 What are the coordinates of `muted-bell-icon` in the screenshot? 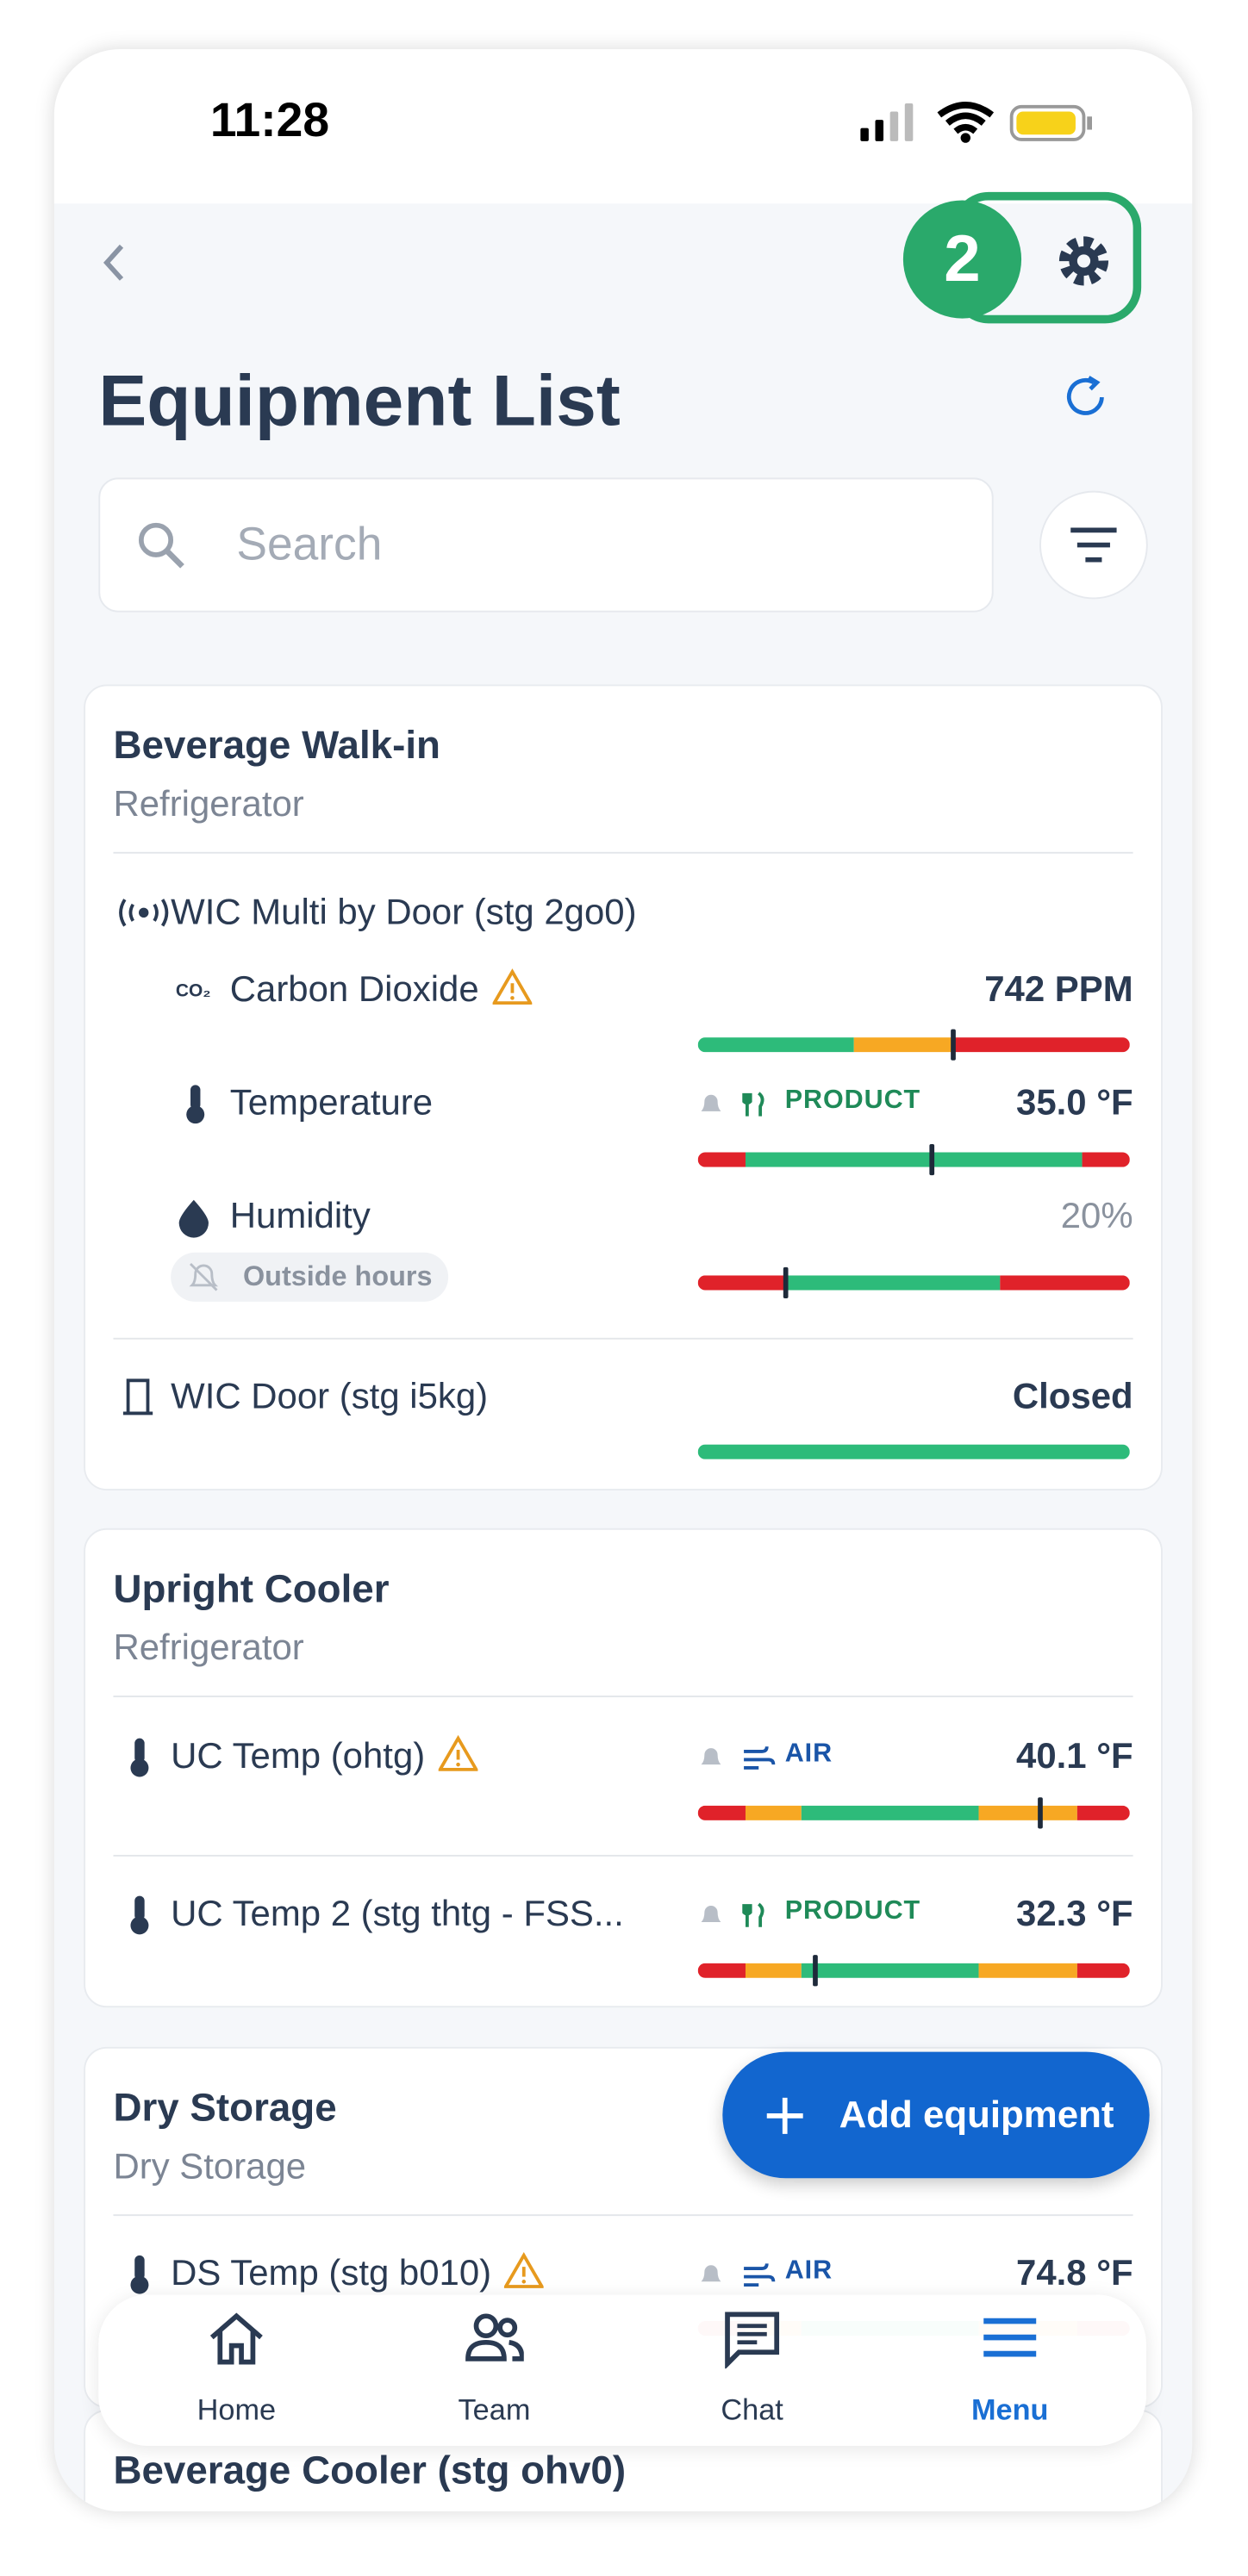 It's located at (206, 1279).